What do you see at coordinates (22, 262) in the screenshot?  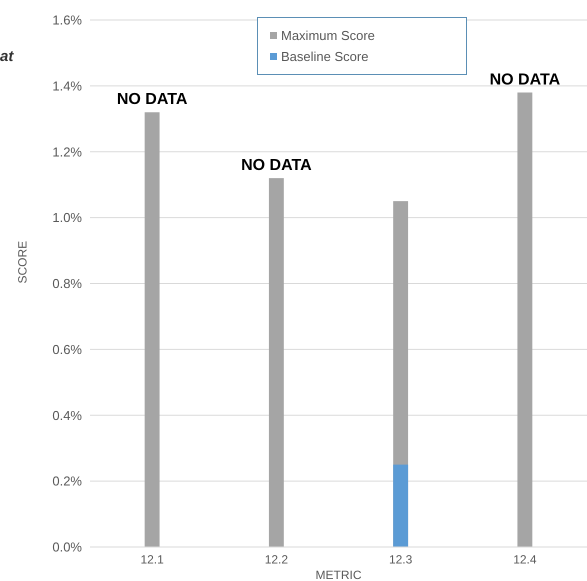 I see `y-axis-title: SCORE` at bounding box center [22, 262].